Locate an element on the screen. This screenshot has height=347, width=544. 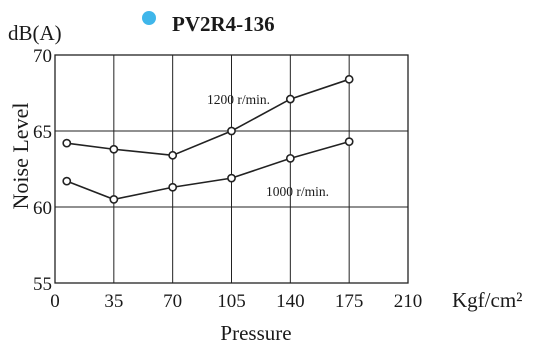
y-tick-label-65: 65 is located at coordinates (42, 132).